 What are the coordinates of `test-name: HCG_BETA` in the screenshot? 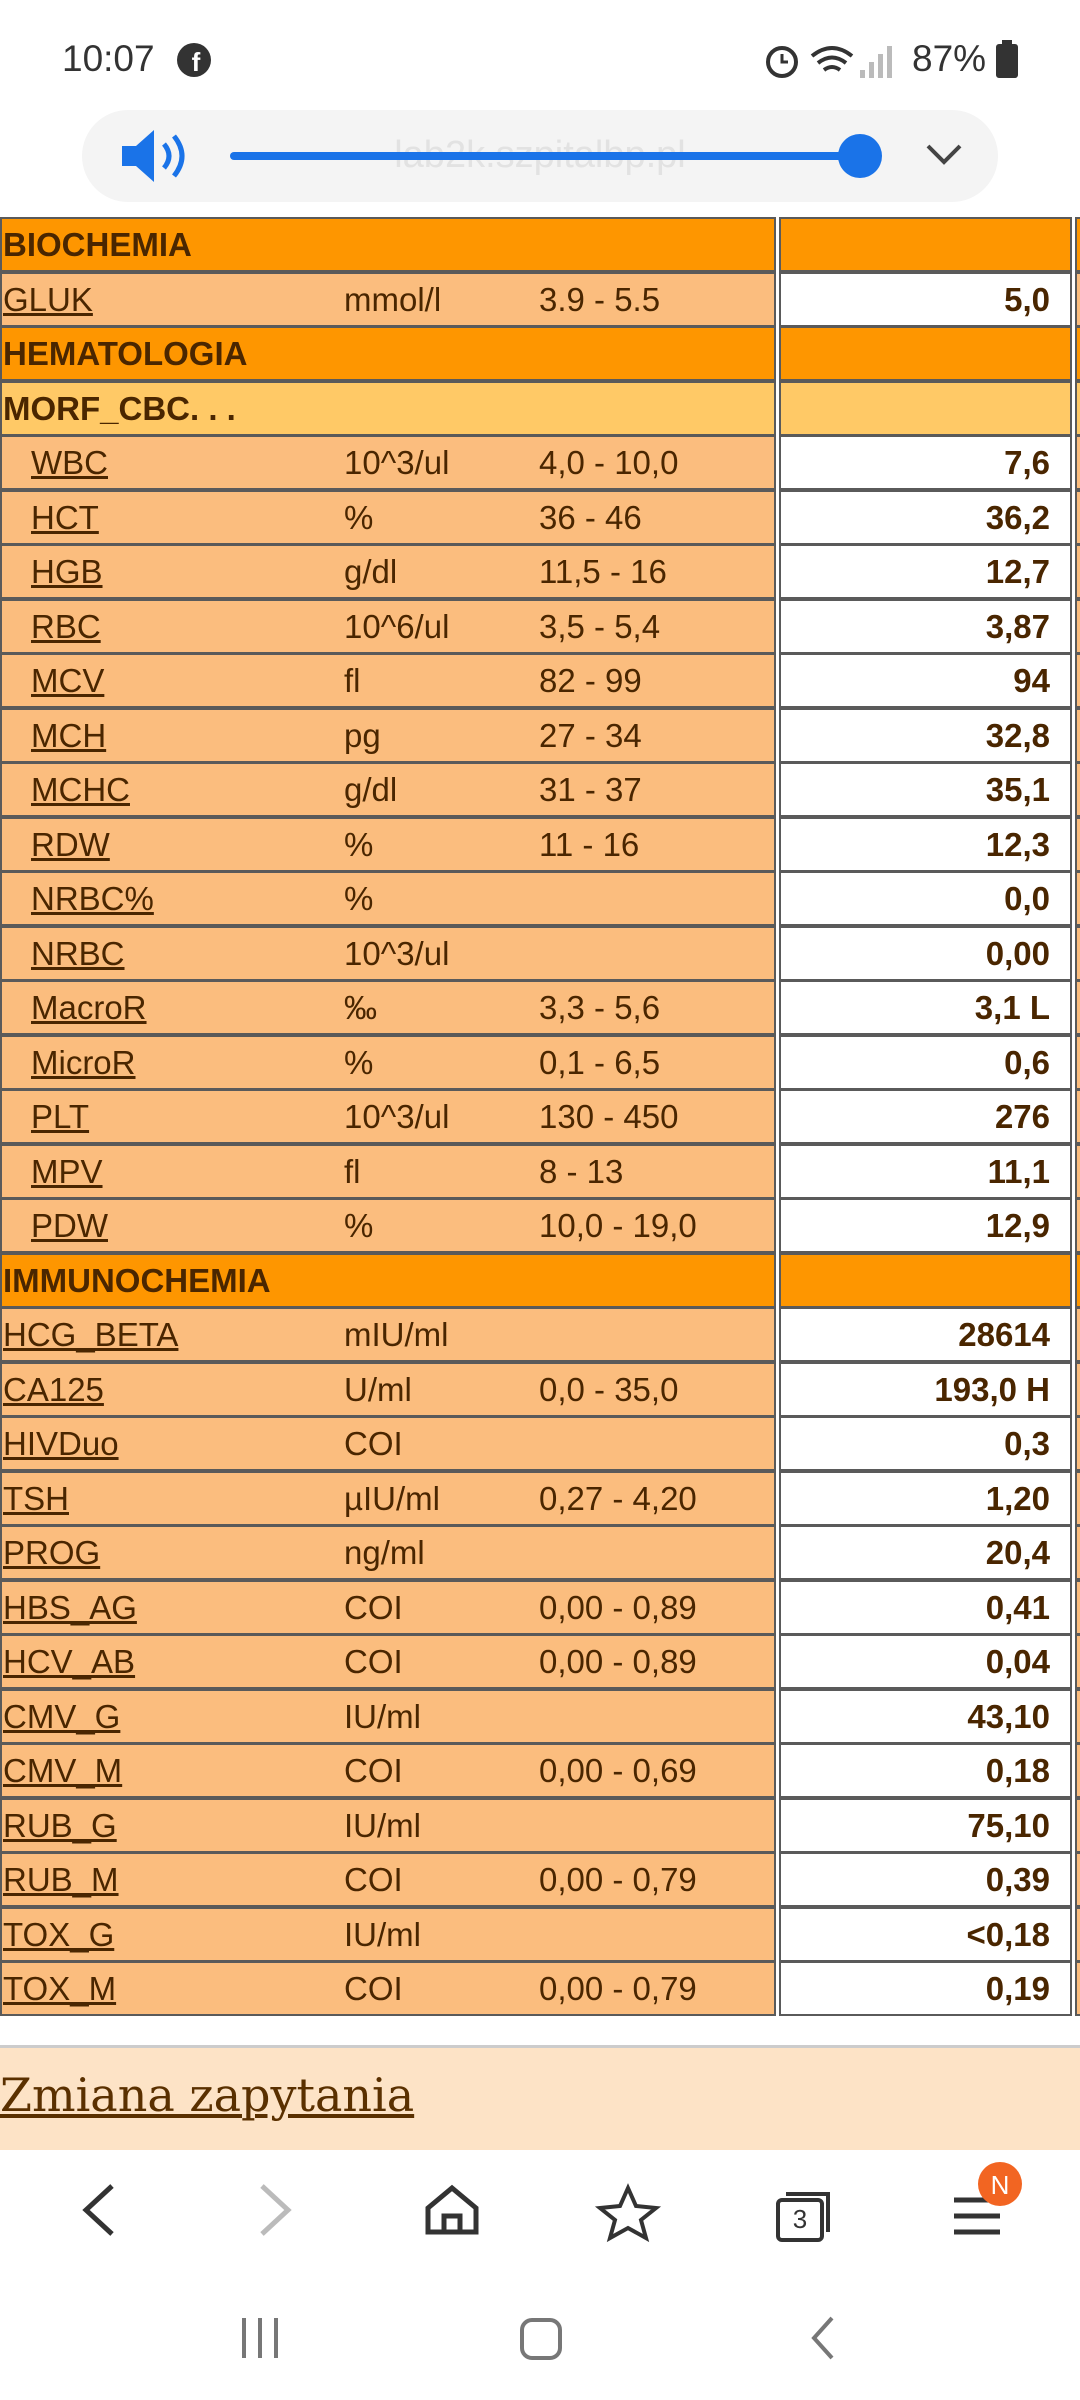 It's located at (91, 1334).